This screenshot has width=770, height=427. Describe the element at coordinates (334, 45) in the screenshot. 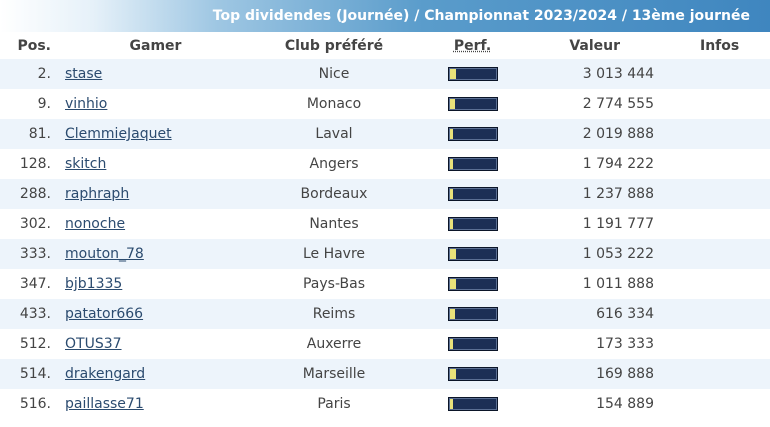

I see `header-club: Club préféré` at that location.